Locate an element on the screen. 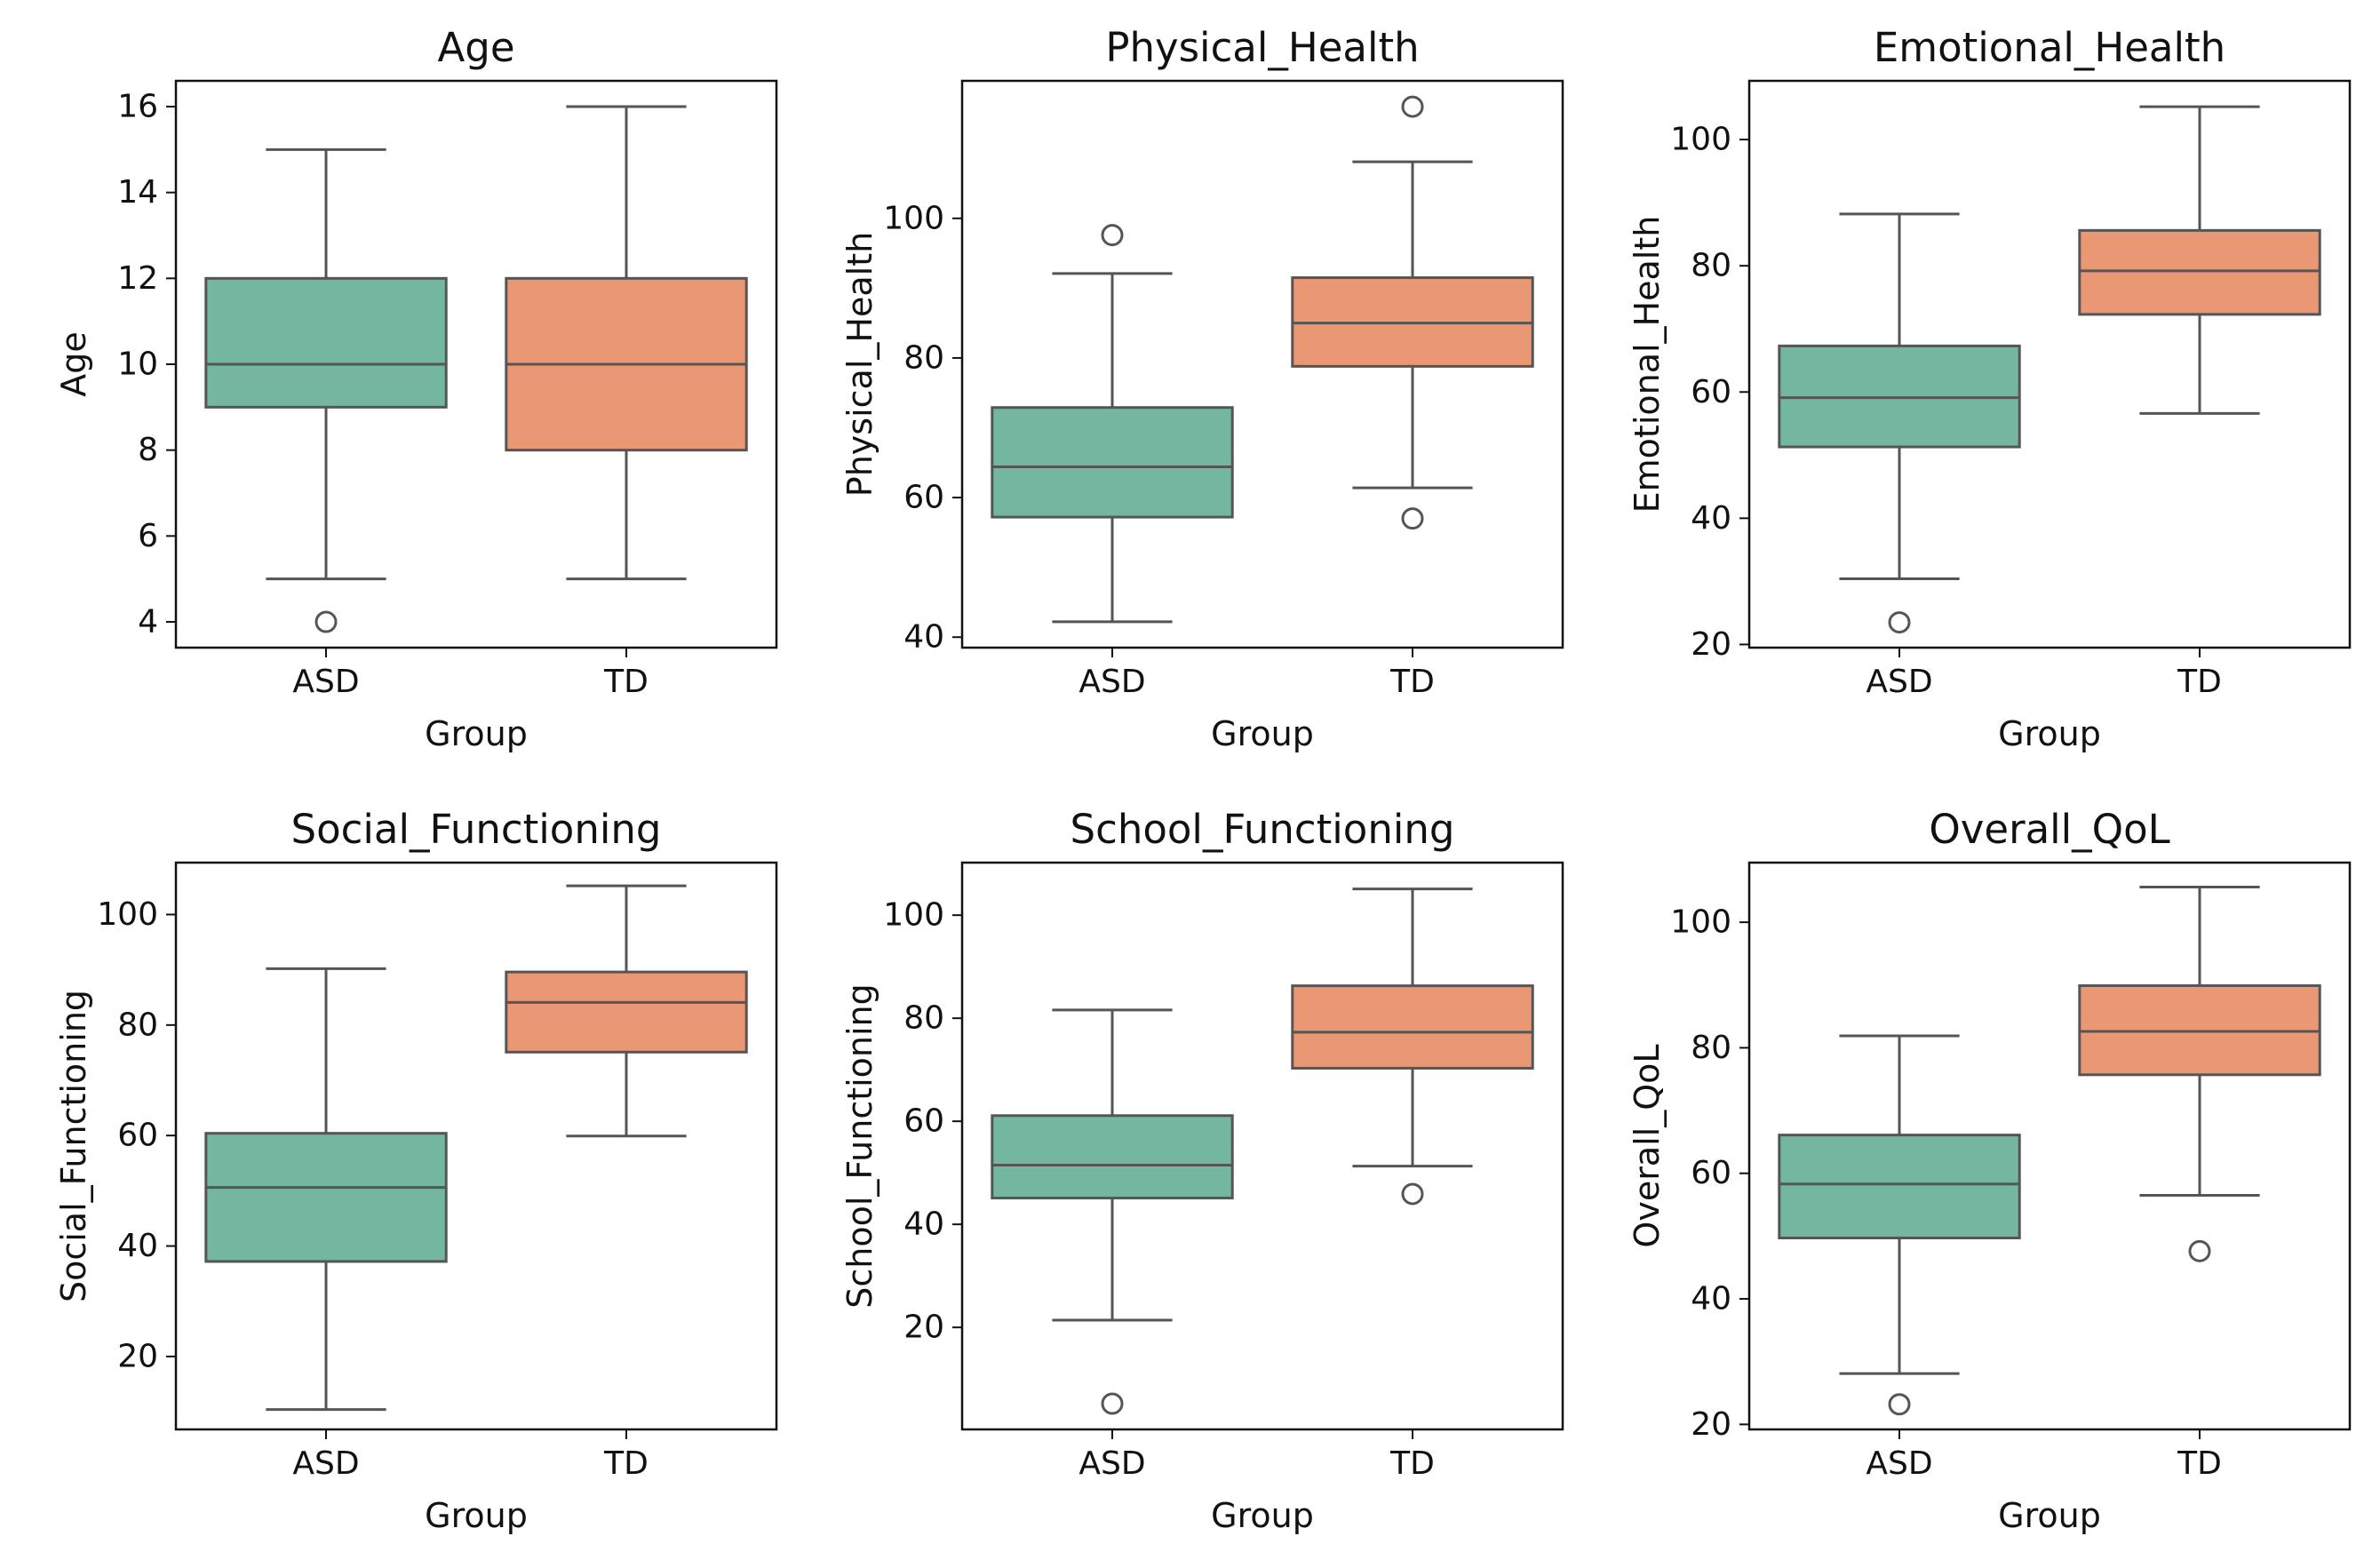 The width and height of the screenshot is (2372, 1568). subplot-title: Social_Functioning is located at coordinates (476, 829).